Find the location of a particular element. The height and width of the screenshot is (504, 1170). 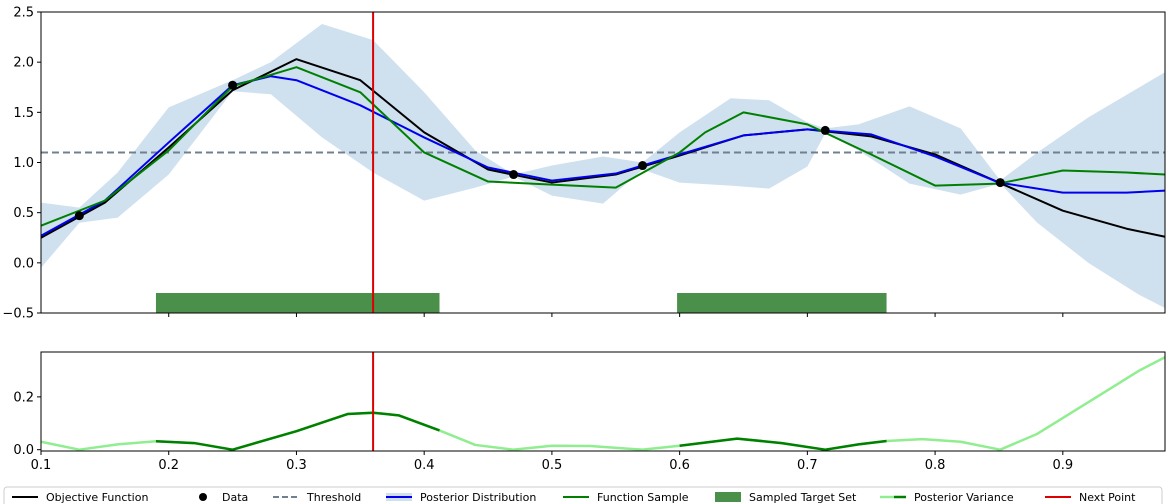

legend-item: Objective Function is located at coordinates (80, 497).